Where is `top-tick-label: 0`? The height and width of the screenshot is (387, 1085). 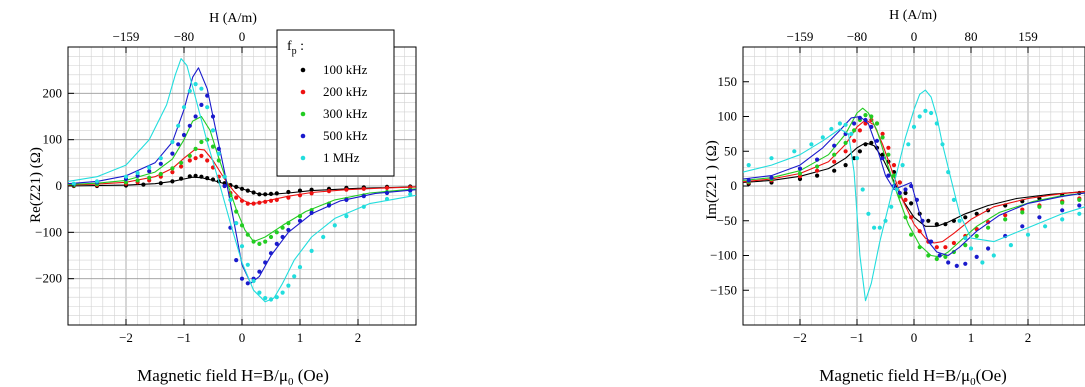 top-tick-label: 0 is located at coordinates (914, 36).